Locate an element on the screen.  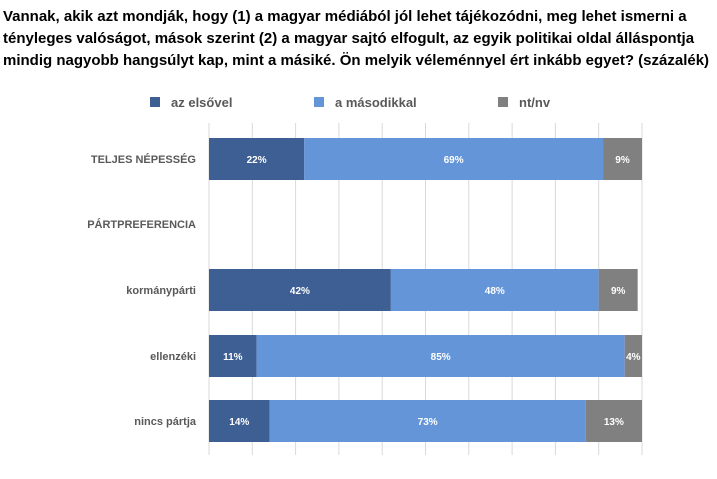
data-label: 22% is located at coordinates (257, 160).